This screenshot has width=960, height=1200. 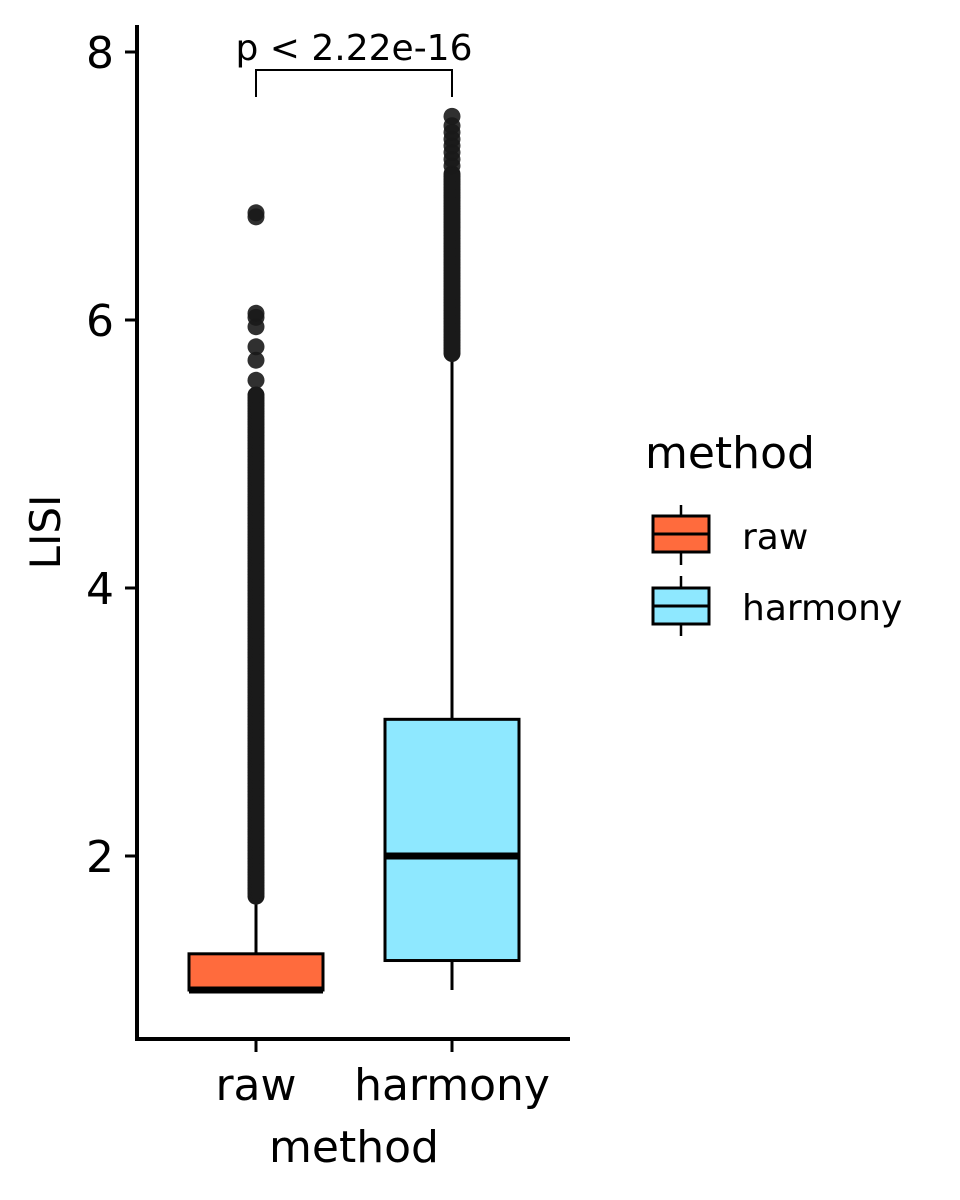 I want to click on x-ticks: raw harmony, so click(x=382, y=1075).